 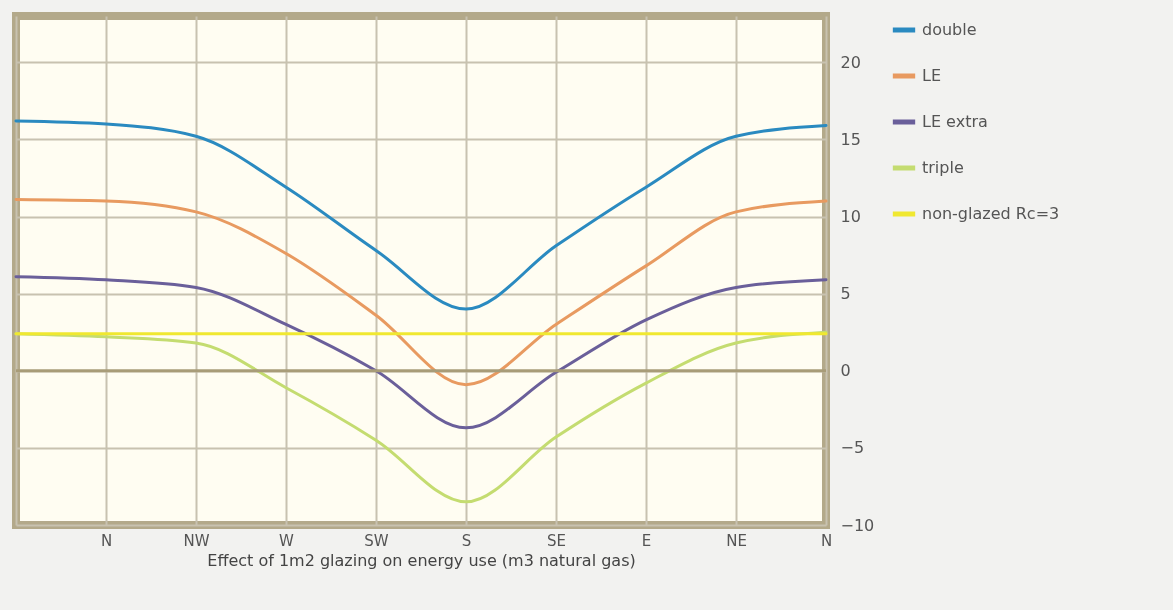 What do you see at coordinates (736, 540) in the screenshot?
I see `x-tick-label: NE` at bounding box center [736, 540].